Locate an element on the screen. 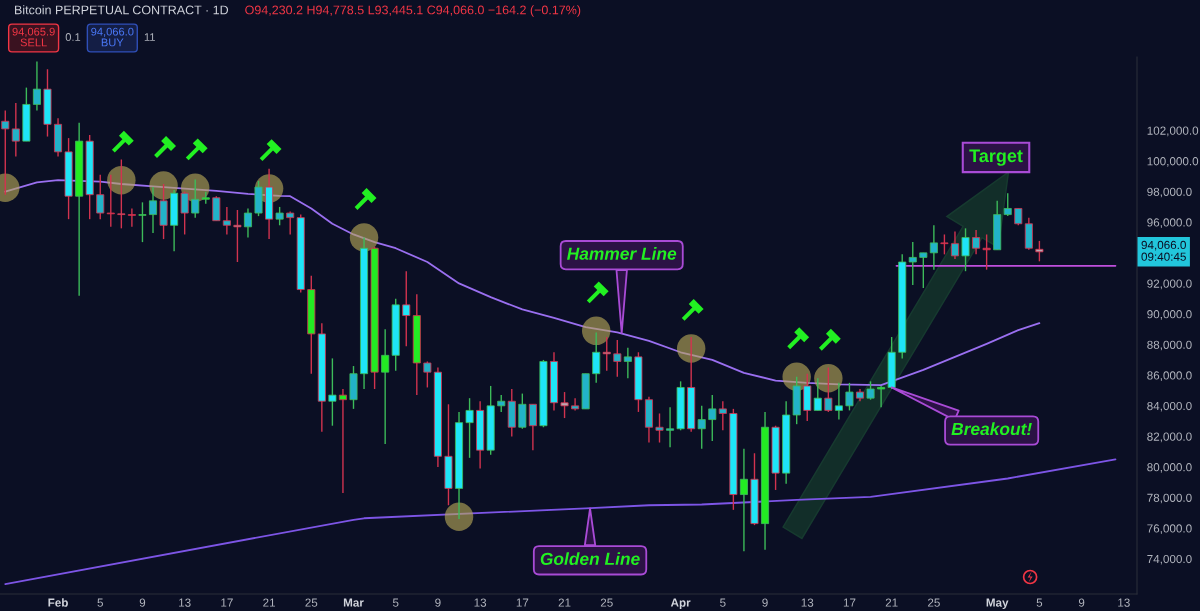  annotation: Hammer Line is located at coordinates (622, 253).